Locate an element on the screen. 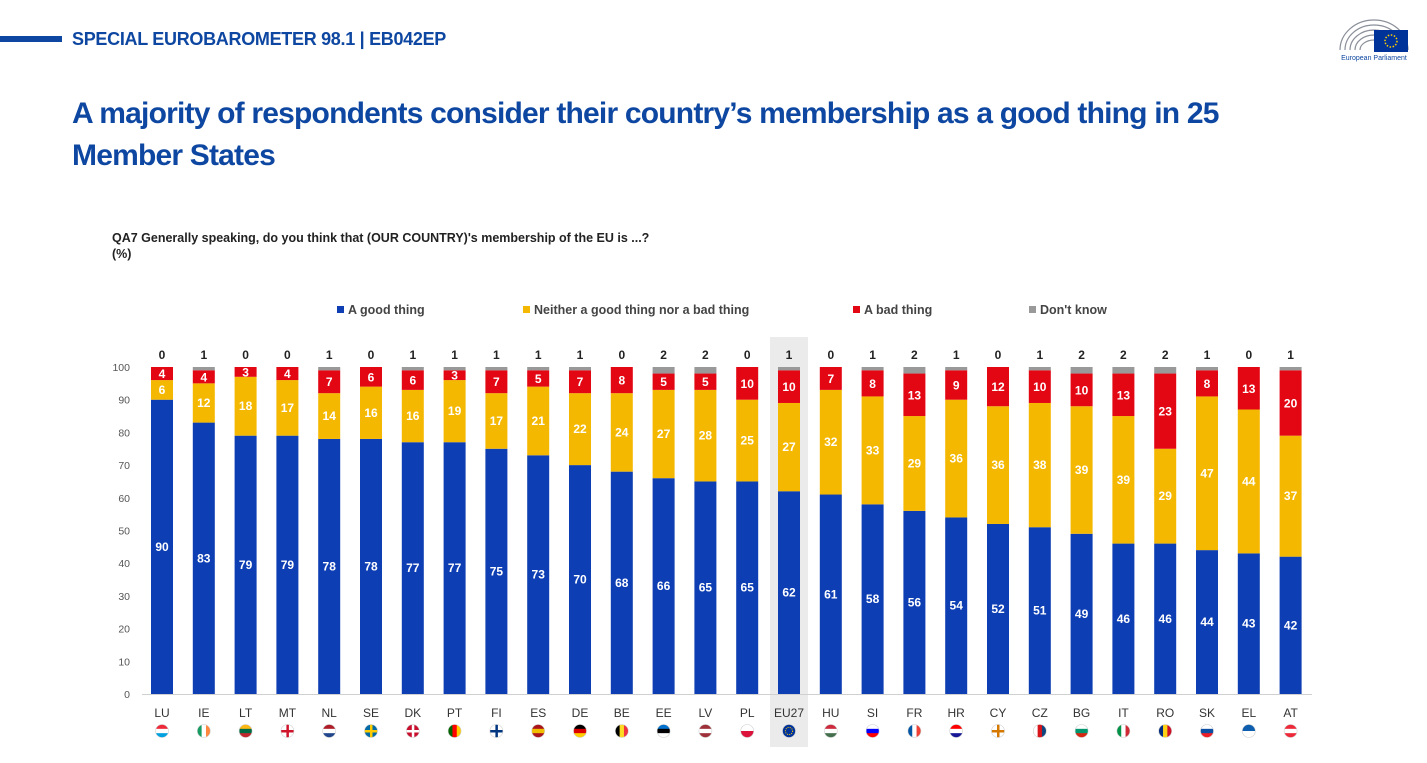 The width and height of the screenshot is (1427, 763). data-label-neither: 47 is located at coordinates (1207, 473).